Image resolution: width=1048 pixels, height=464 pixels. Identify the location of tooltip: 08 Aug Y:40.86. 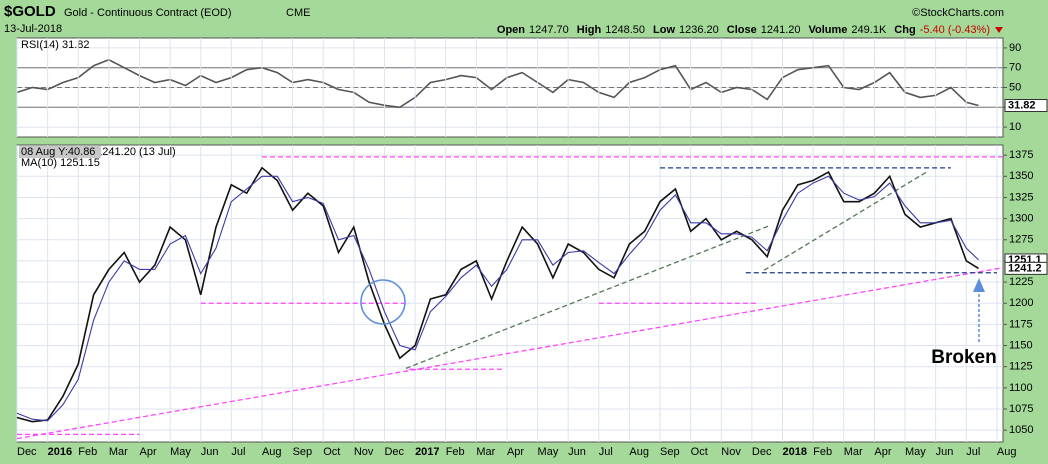
(58, 152).